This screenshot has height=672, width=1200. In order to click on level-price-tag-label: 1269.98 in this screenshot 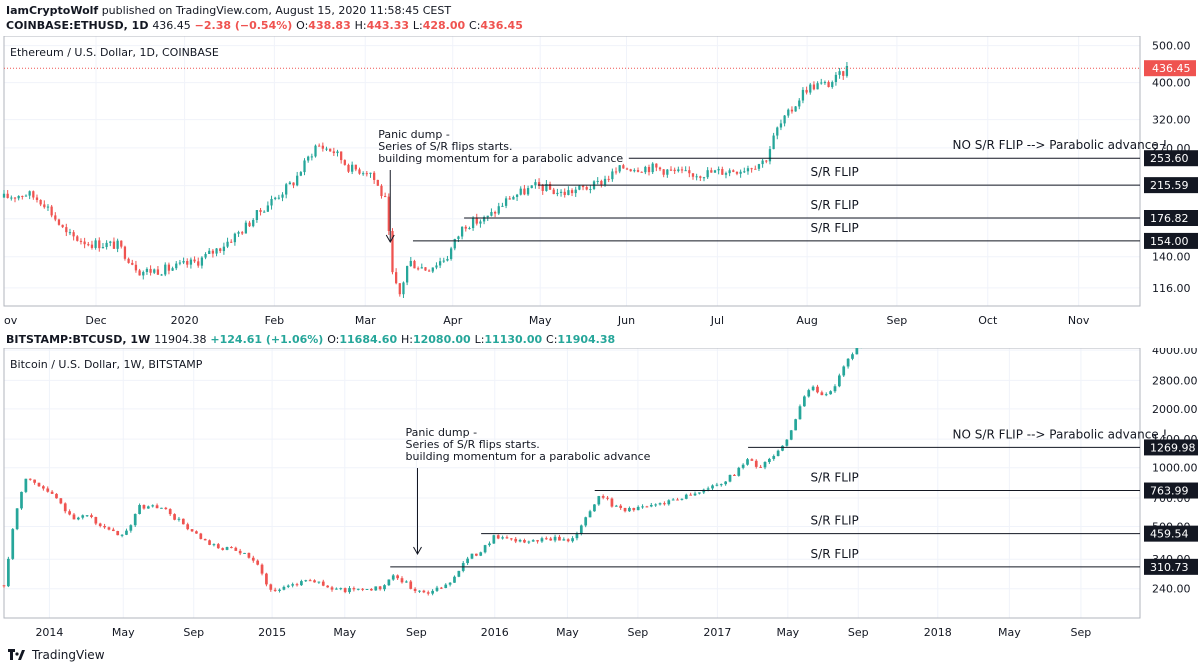, I will do `click(1173, 447)`.